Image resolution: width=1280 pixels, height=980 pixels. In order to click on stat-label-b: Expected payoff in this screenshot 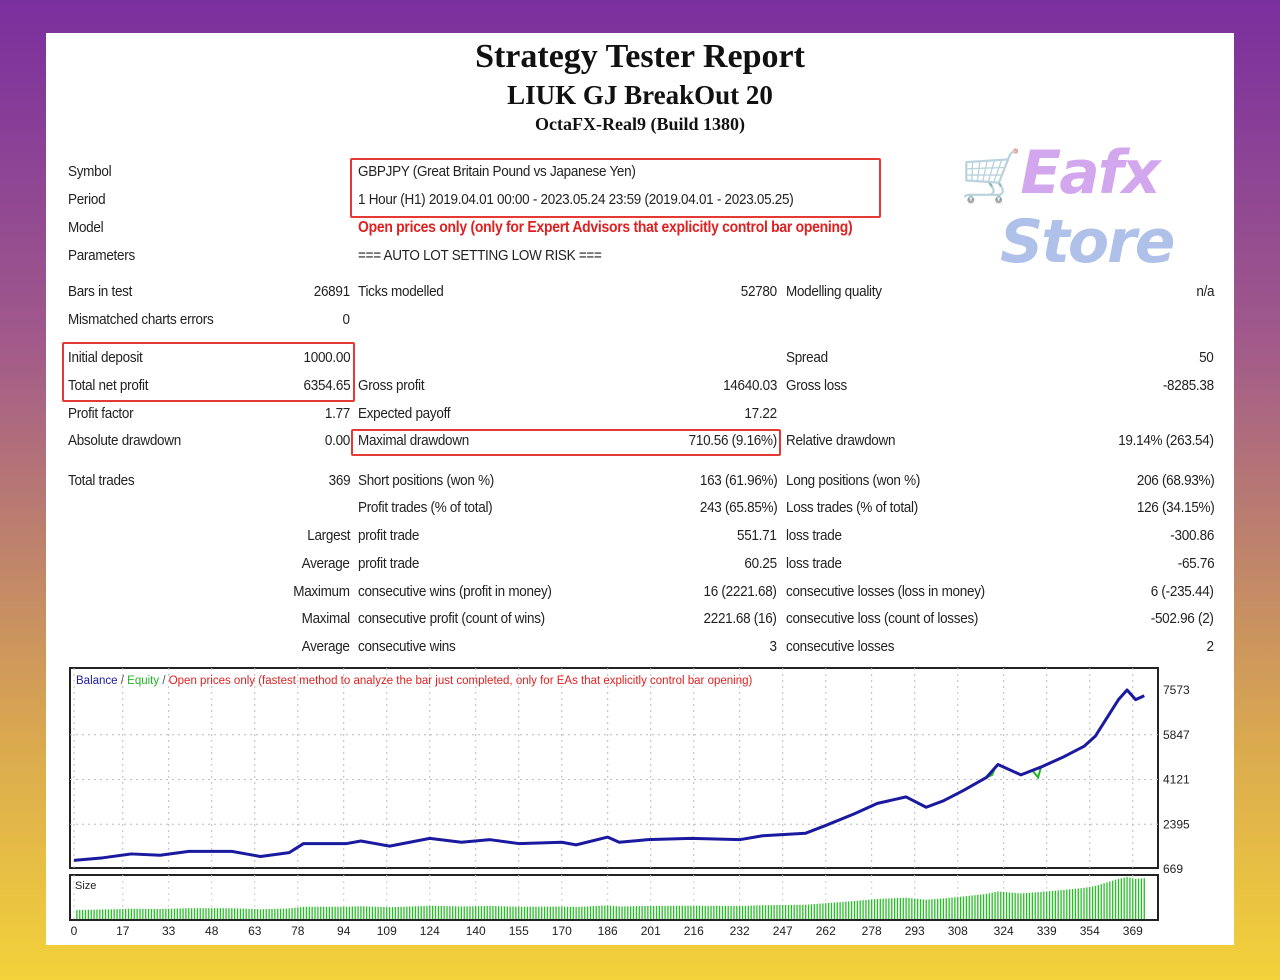, I will do `click(404, 414)`.